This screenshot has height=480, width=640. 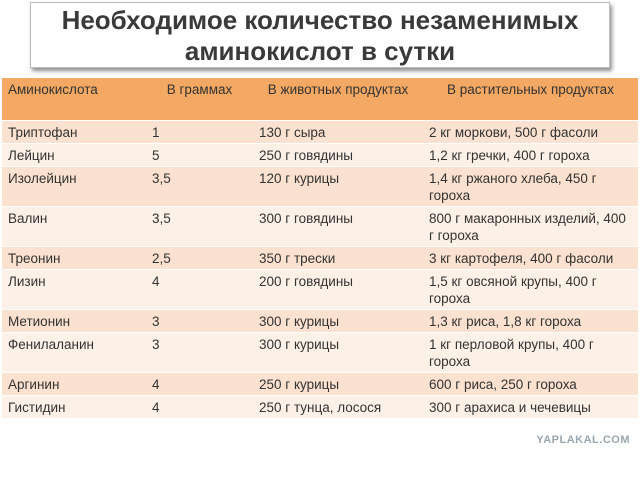 I want to click on table-cell: 250 г тунца, лосося, so click(x=338, y=406).